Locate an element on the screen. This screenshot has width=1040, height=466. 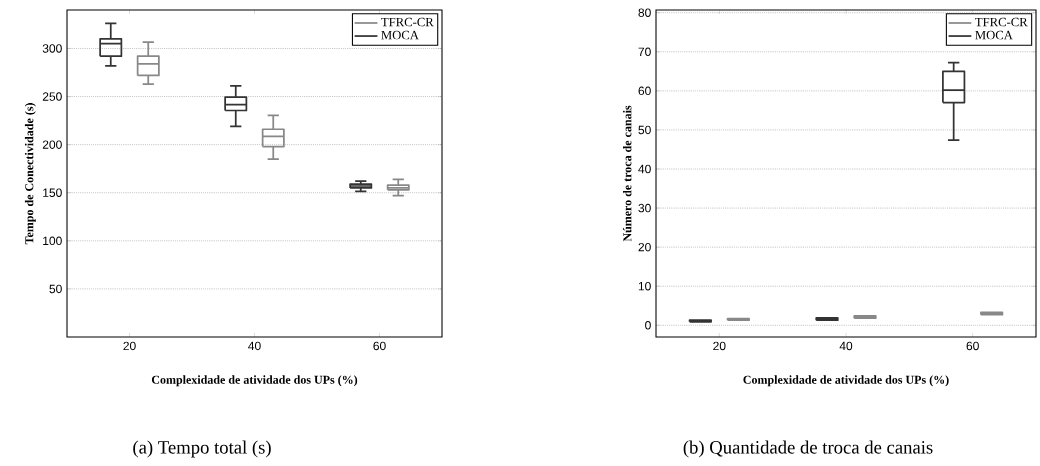
text: (b) Quantidade de troca de canais is located at coordinates (808, 449).